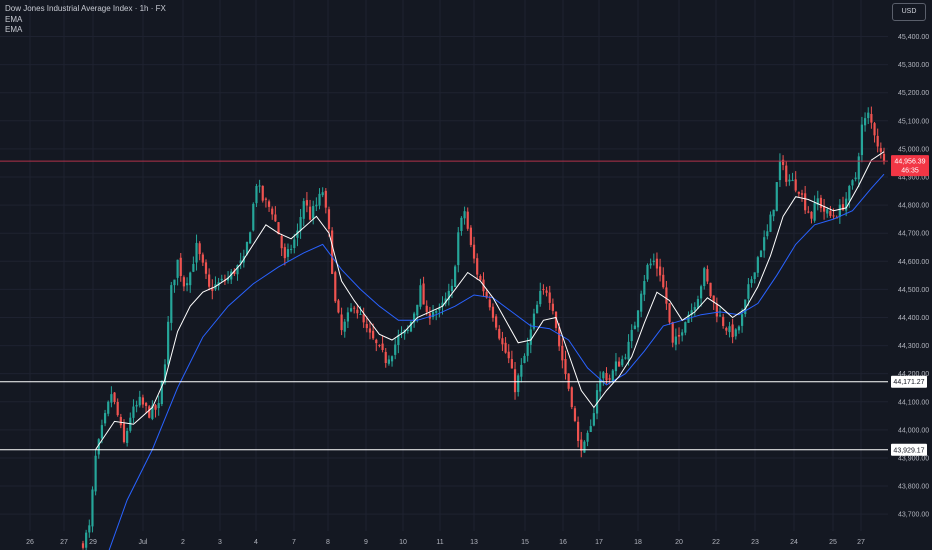  Describe the element at coordinates (913, 487) in the screenshot. I see `y-tick-label: 43,800.00` at that location.